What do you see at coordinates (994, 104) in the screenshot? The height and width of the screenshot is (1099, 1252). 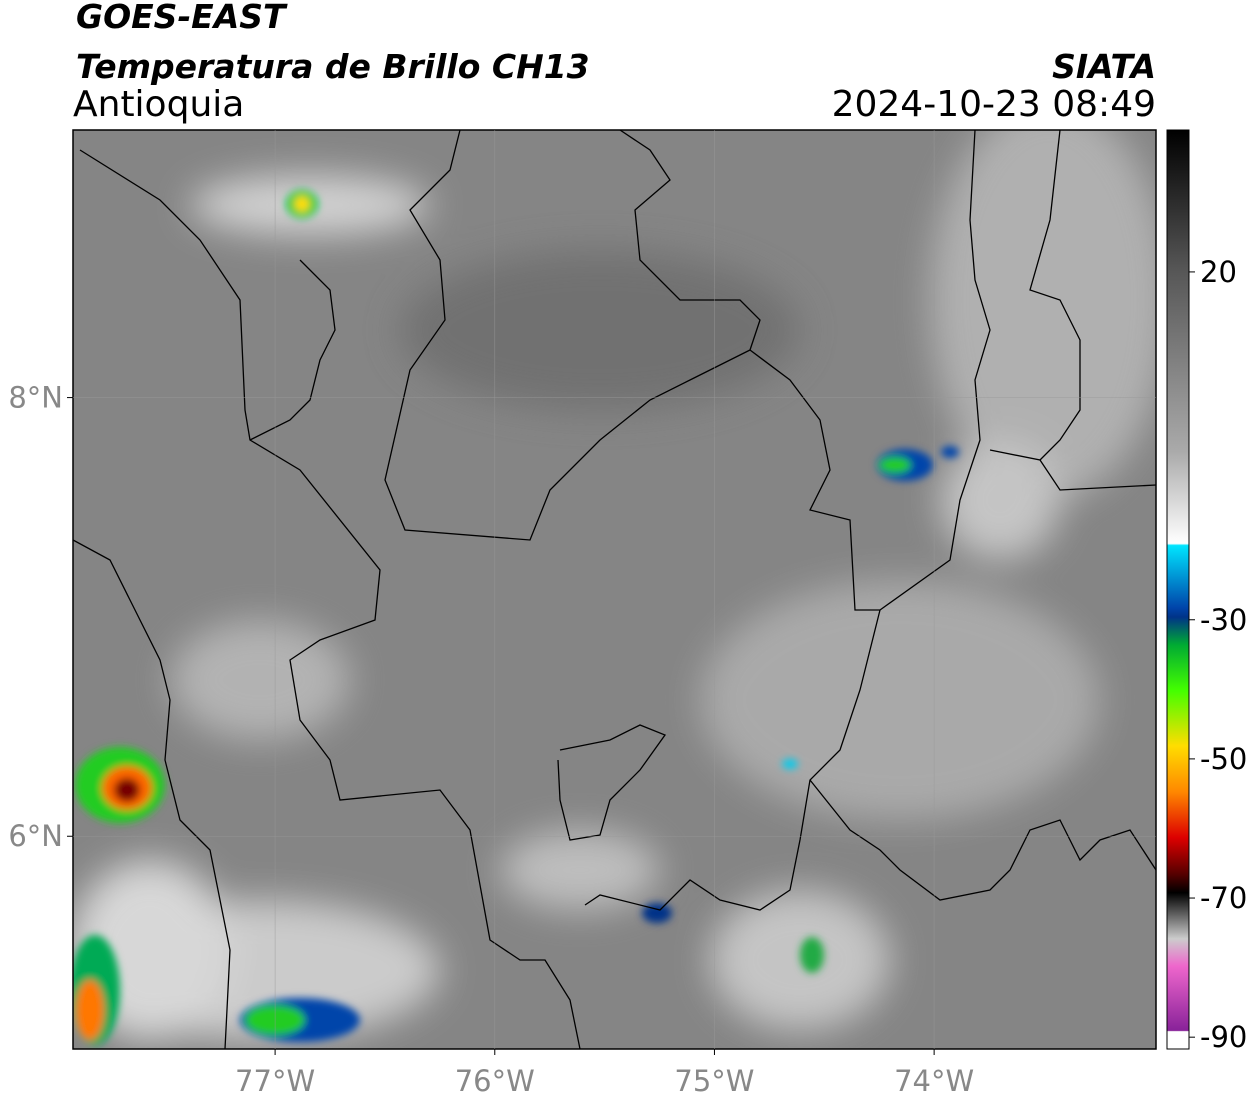 I see `datetime: 2024-10-23 08:49` at bounding box center [994, 104].